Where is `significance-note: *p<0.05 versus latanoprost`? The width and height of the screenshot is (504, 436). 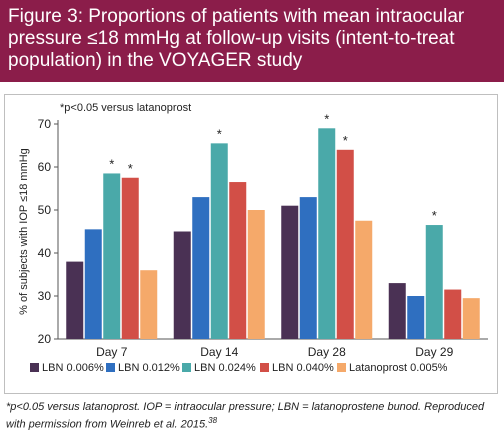
significance-note: *p<0.05 versus latanoprost is located at coordinates (125, 108).